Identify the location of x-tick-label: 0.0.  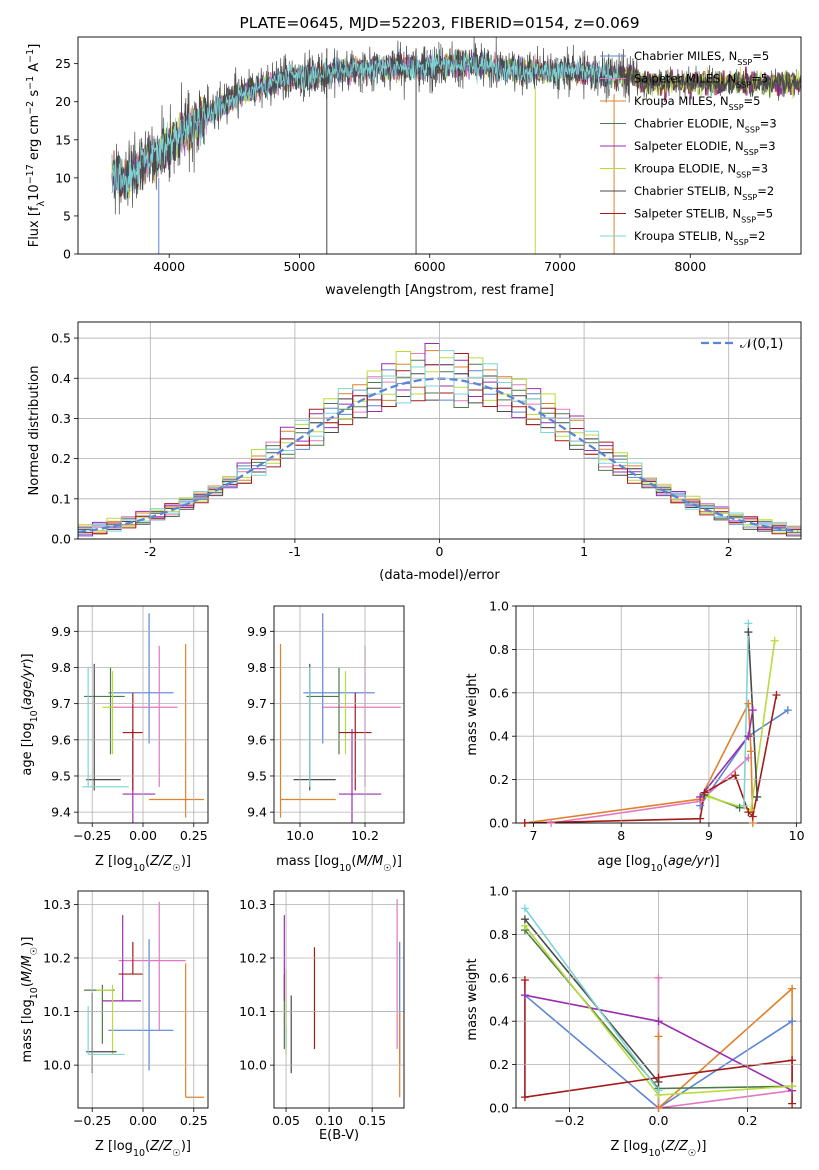
(659, 1120).